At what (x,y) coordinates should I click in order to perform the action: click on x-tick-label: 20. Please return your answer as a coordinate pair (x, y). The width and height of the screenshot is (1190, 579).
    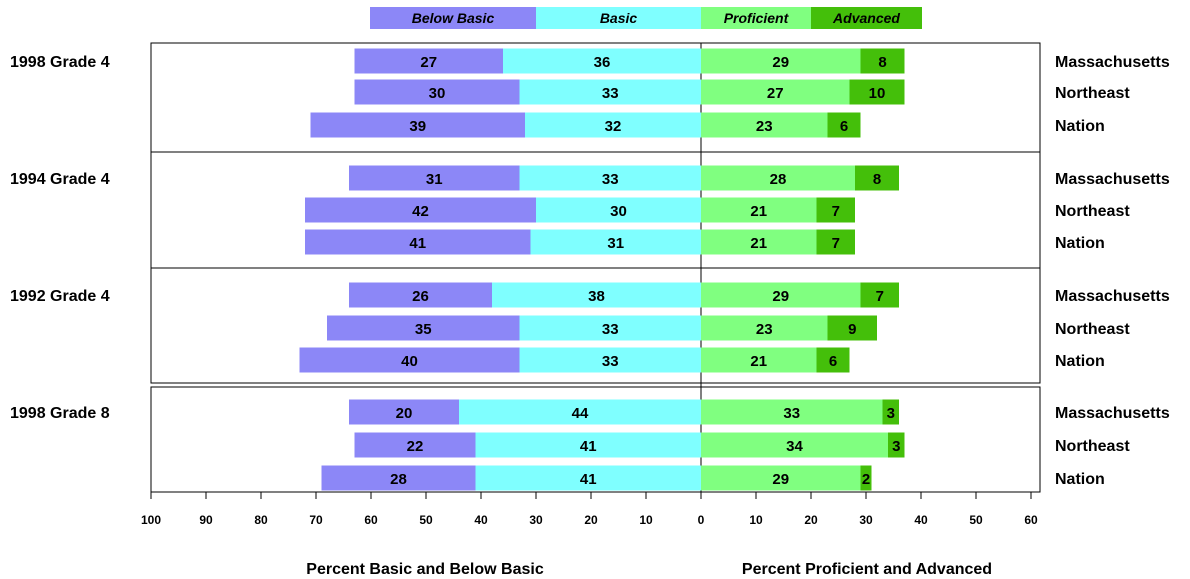
    Looking at the image, I should click on (591, 520).